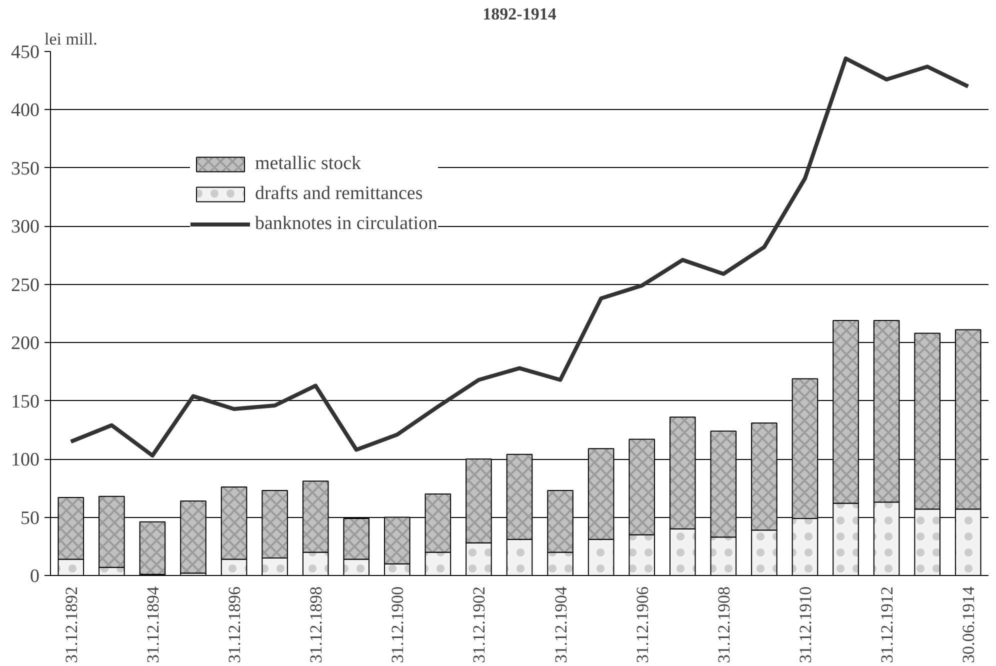  What do you see at coordinates (25, 285) in the screenshot?
I see `y-tick-label: 250` at bounding box center [25, 285].